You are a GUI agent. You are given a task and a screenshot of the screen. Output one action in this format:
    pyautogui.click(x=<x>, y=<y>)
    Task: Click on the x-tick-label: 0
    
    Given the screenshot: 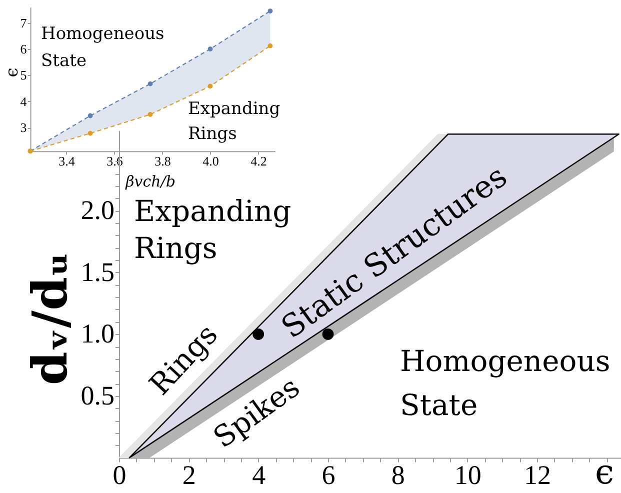 What is the action you would take?
    pyautogui.click(x=119, y=475)
    